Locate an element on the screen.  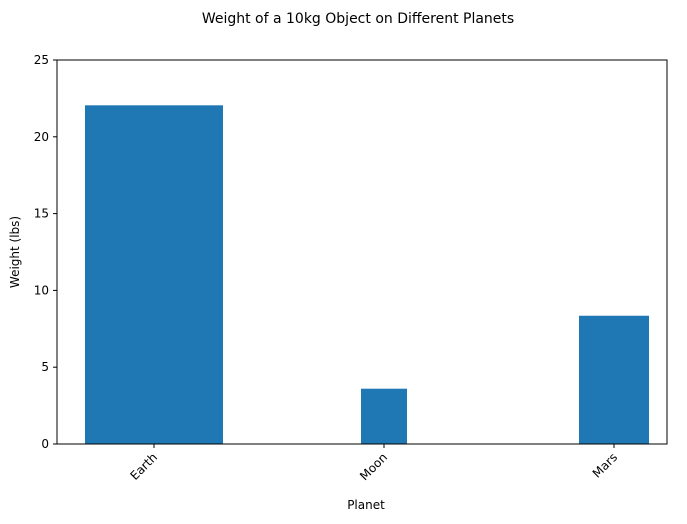
bar-moon is located at coordinates (384, 416).